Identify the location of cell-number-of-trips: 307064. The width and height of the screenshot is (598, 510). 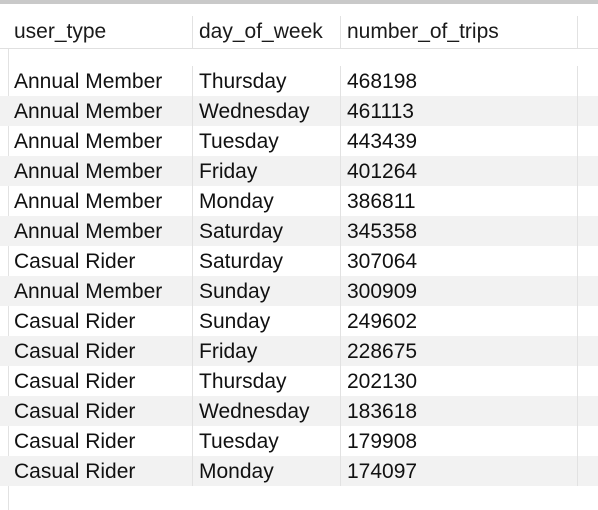
(459, 261).